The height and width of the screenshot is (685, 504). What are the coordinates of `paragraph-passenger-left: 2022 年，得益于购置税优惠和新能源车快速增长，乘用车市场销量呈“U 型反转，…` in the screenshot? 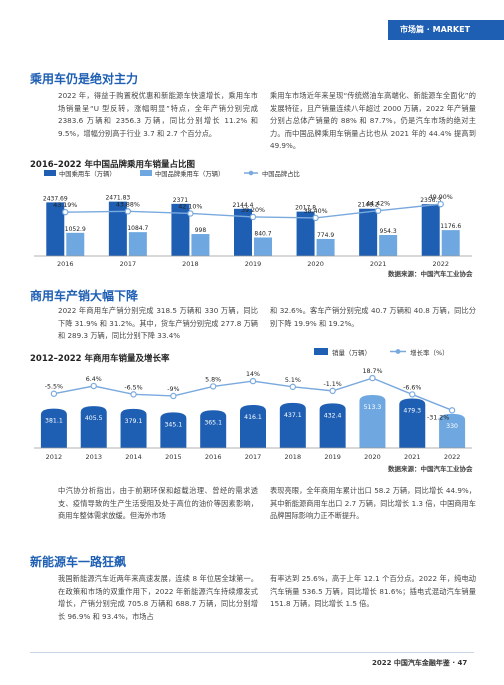 It's located at (158, 114).